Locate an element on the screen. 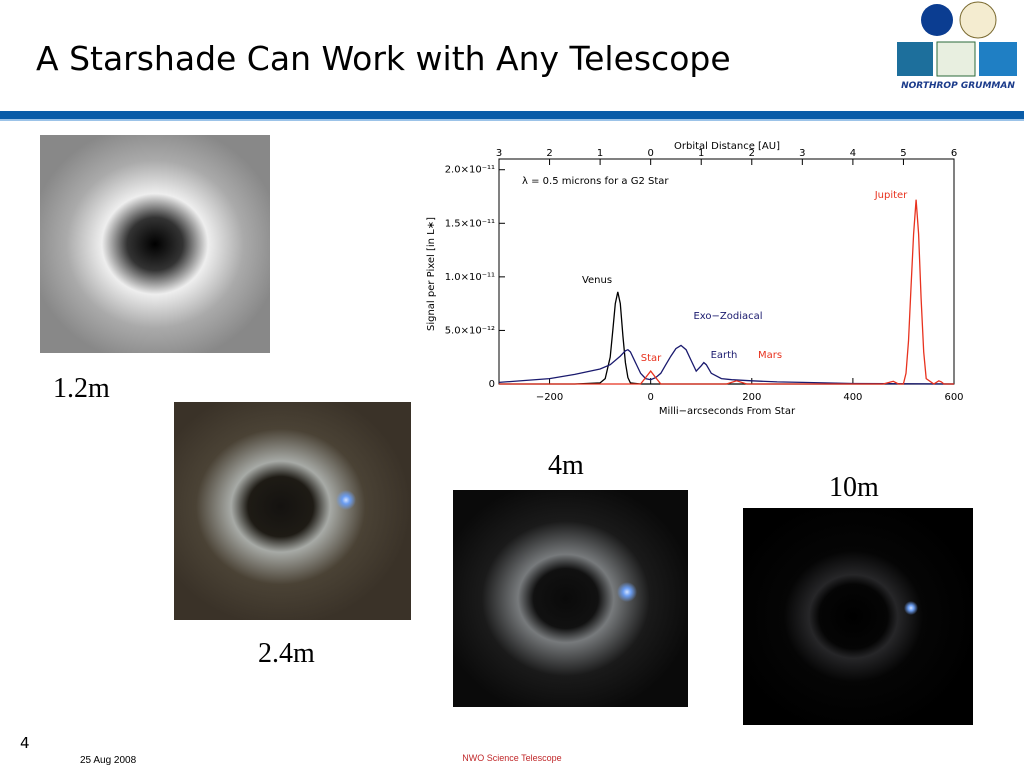 The width and height of the screenshot is (1024, 768). northrop-logo: NORTHROP GRUMMAN is located at coordinates (958, 86).